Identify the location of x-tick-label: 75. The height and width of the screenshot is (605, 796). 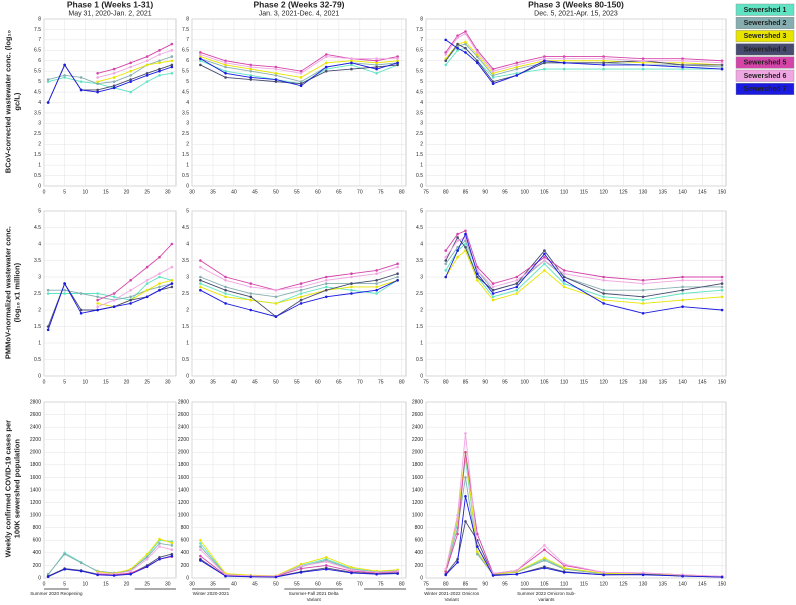
(426, 584).